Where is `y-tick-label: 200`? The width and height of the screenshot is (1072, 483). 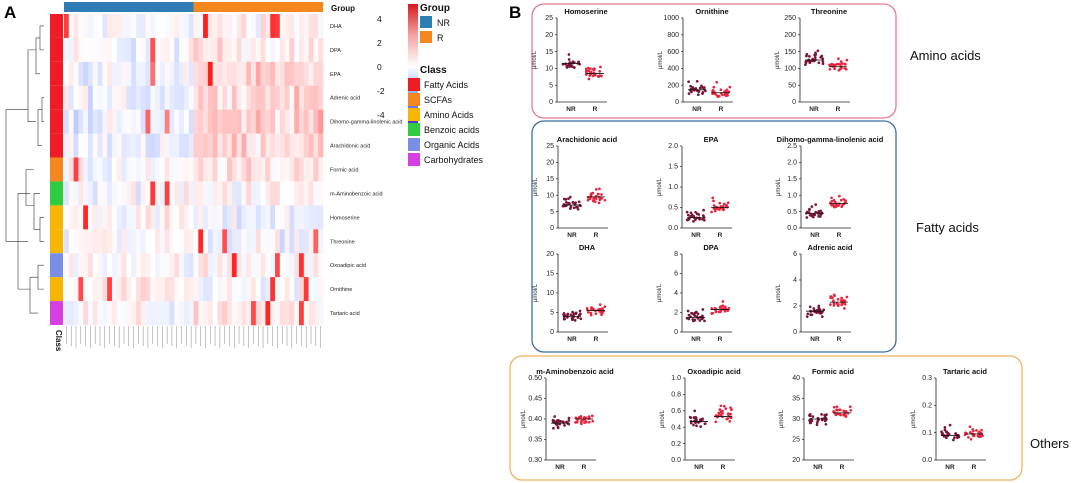 y-tick-label: 200 is located at coordinates (673, 85).